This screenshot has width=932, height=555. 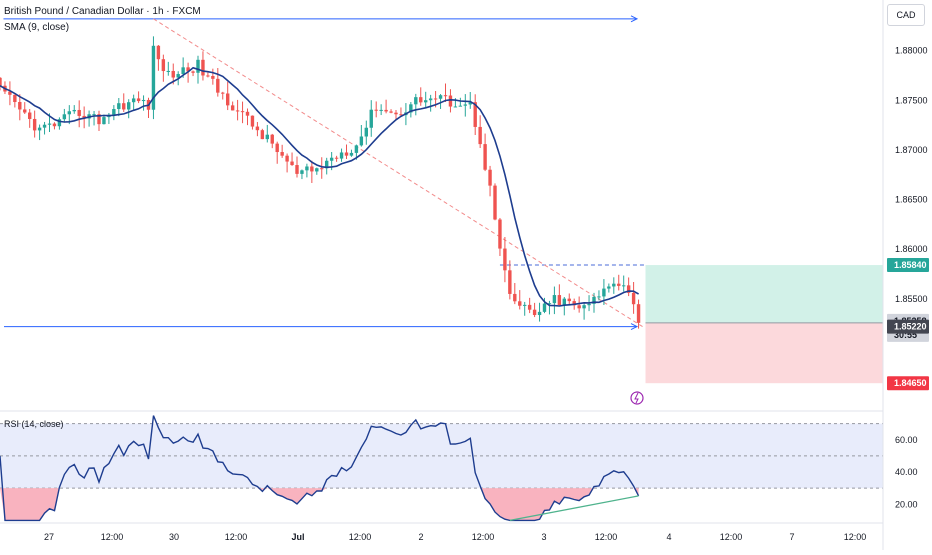 I want to click on sma-legend: SMA (9, close), so click(x=37, y=27).